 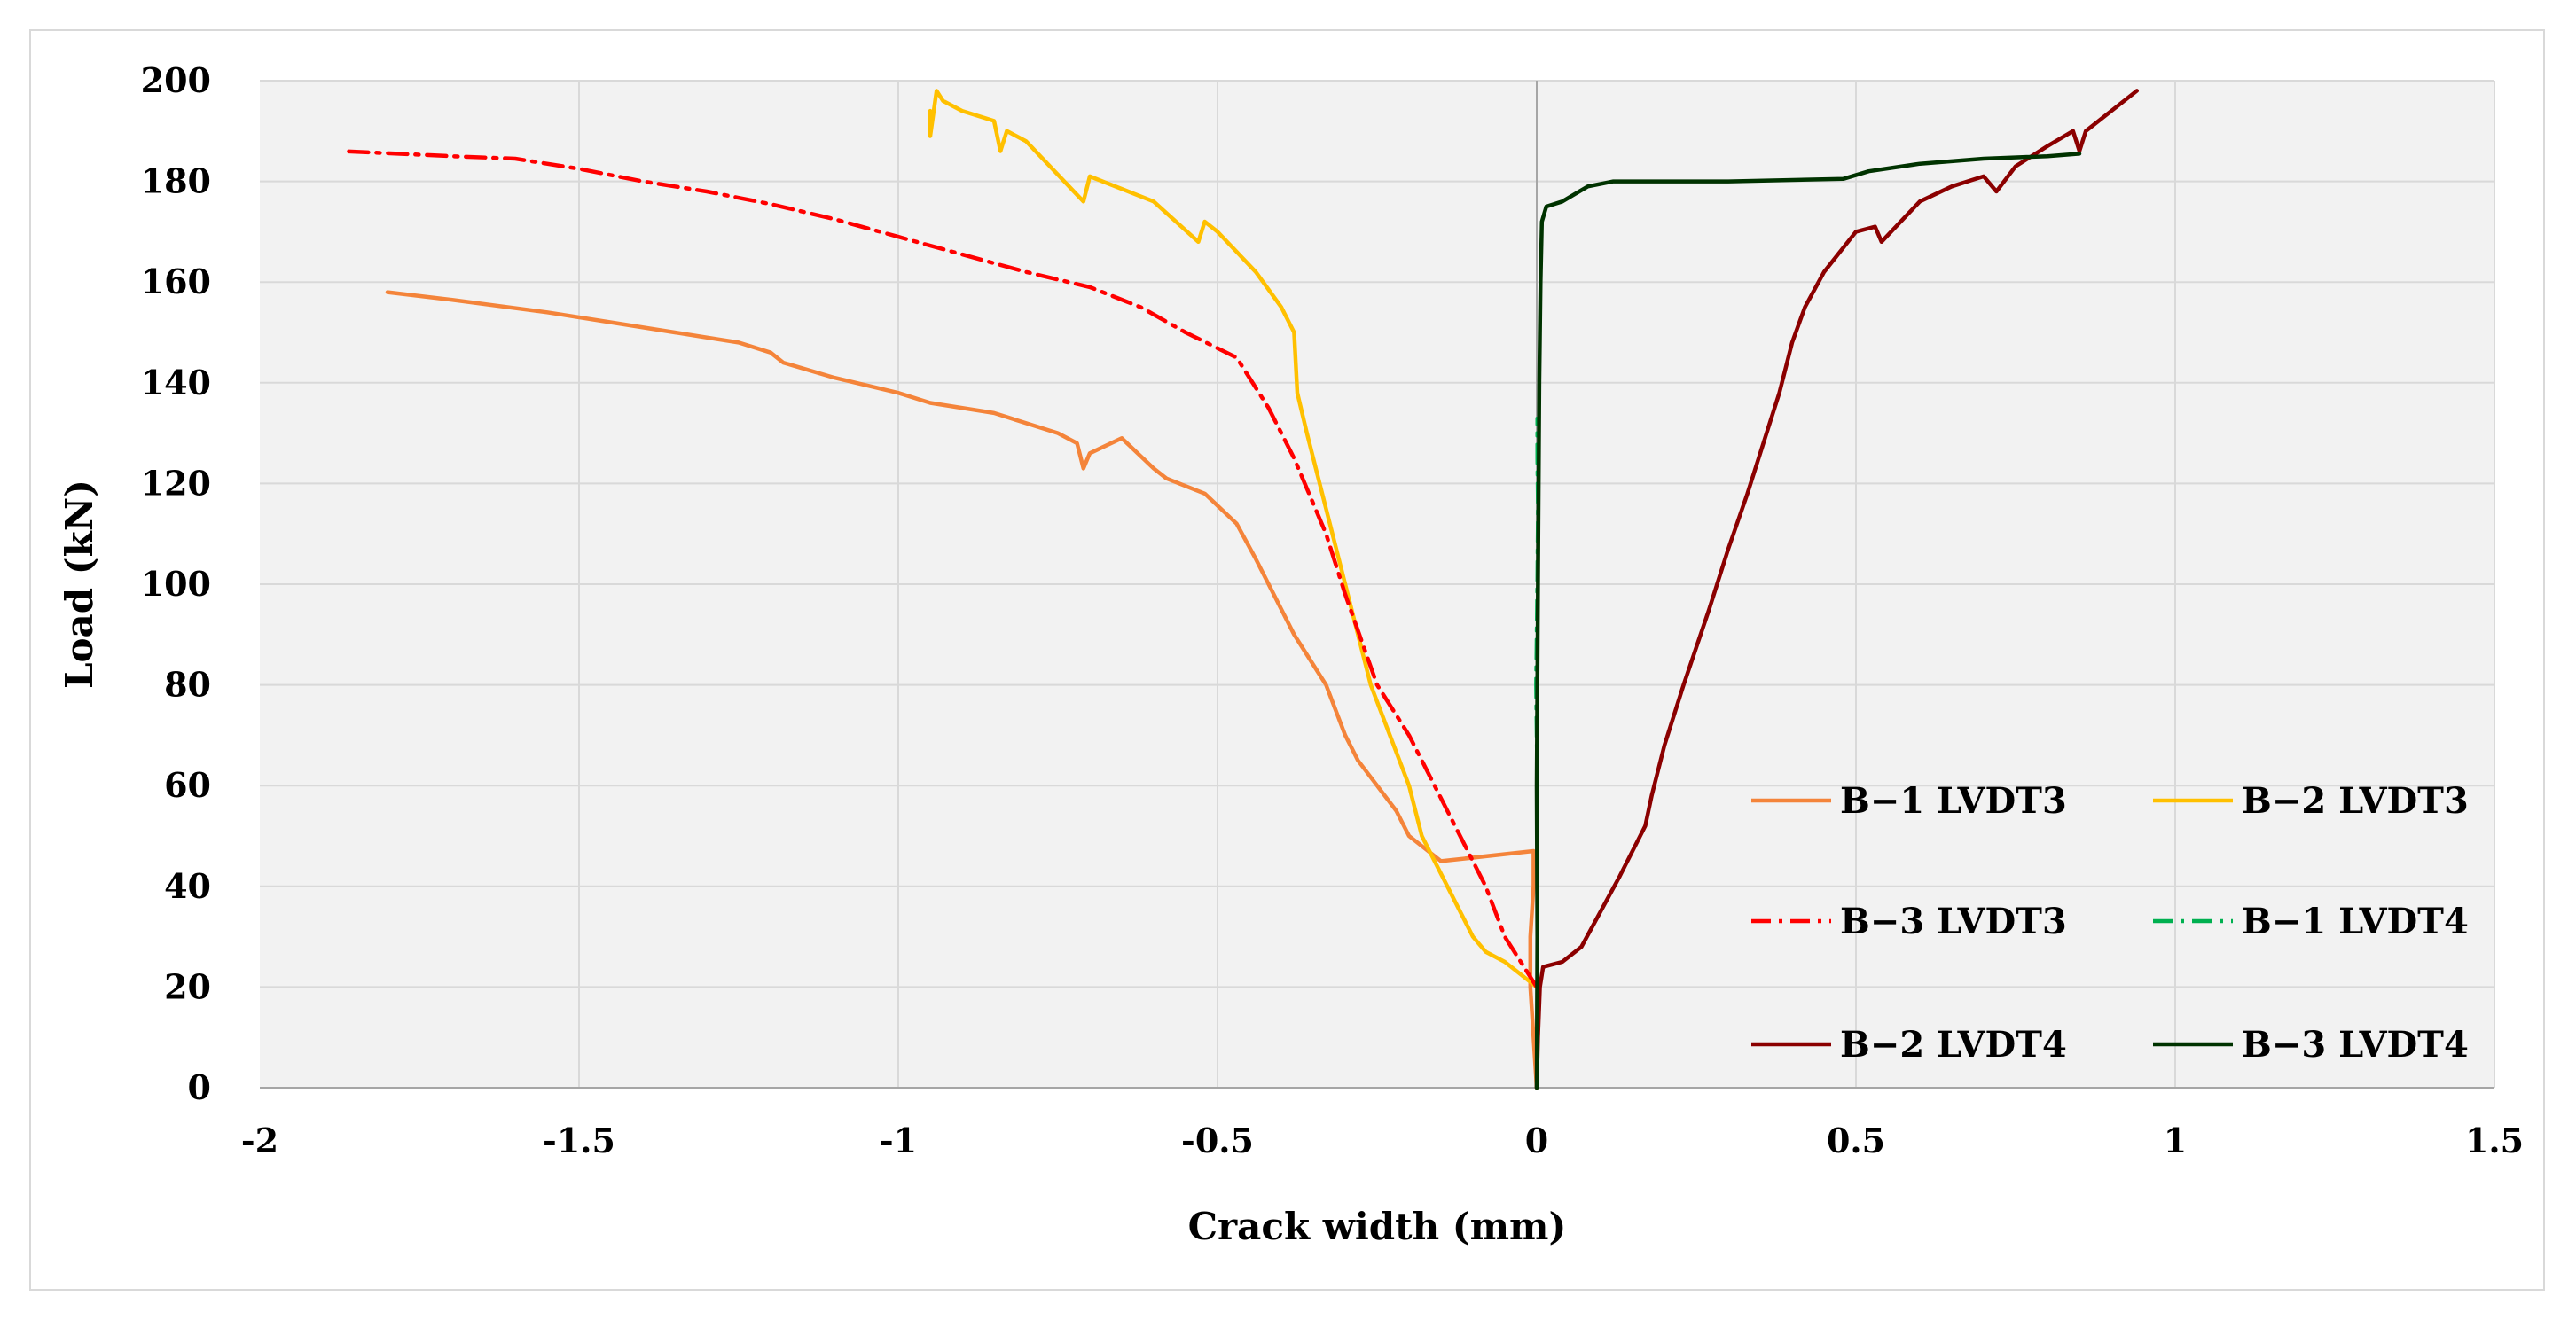 What do you see at coordinates (1217, 1140) in the screenshot?
I see `x-tick-label: -0.5` at bounding box center [1217, 1140].